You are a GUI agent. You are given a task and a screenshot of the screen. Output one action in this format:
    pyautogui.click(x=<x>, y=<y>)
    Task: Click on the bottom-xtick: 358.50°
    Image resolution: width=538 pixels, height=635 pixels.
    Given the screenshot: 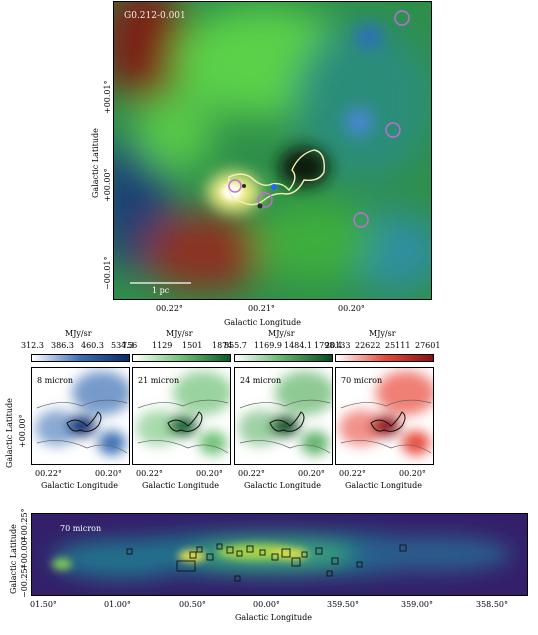 What is the action you would take?
    pyautogui.click(x=492, y=604)
    